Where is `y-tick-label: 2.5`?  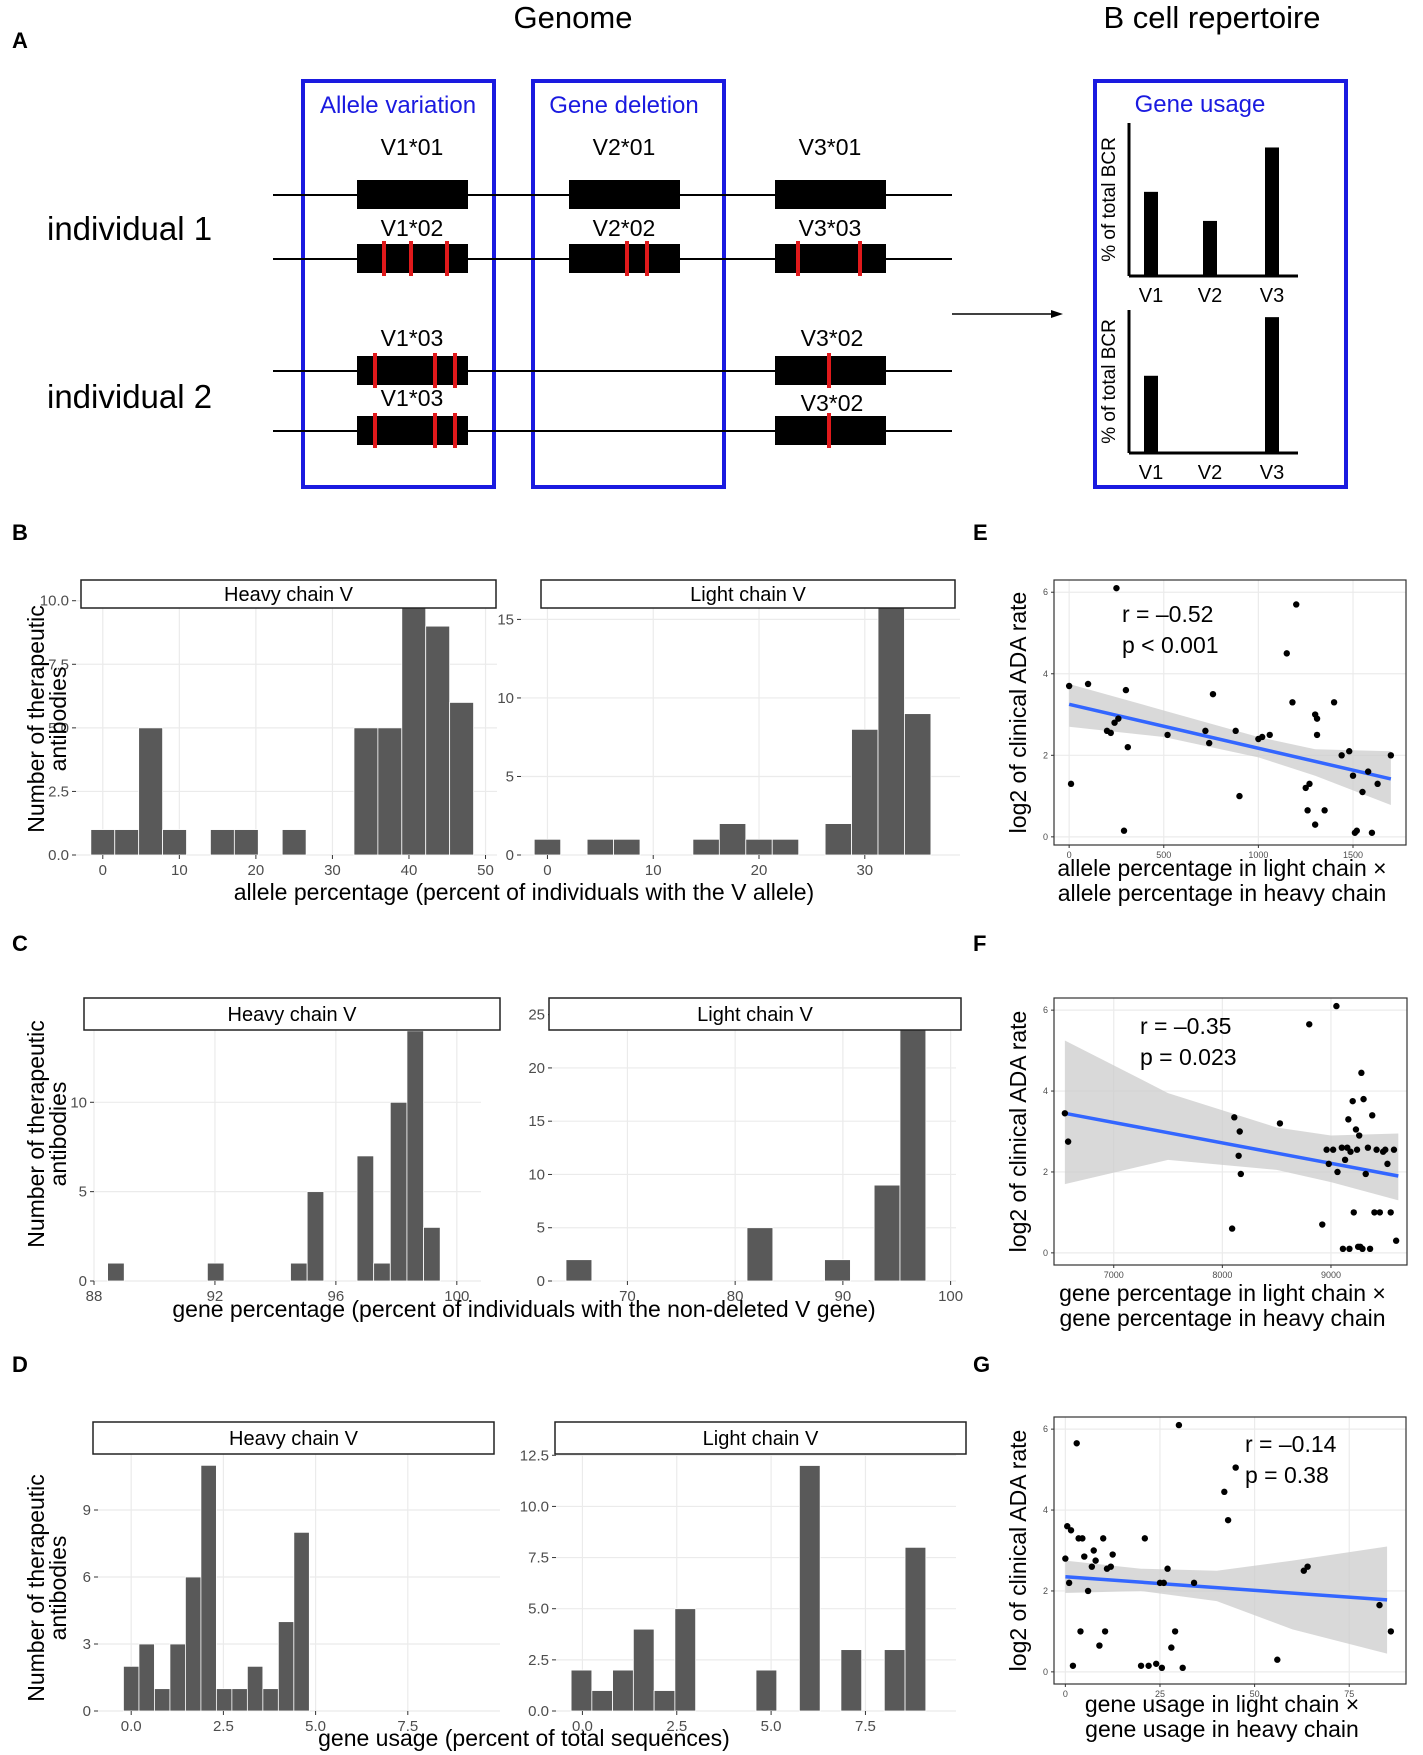
y-tick-label: 2.5 is located at coordinates (538, 1660).